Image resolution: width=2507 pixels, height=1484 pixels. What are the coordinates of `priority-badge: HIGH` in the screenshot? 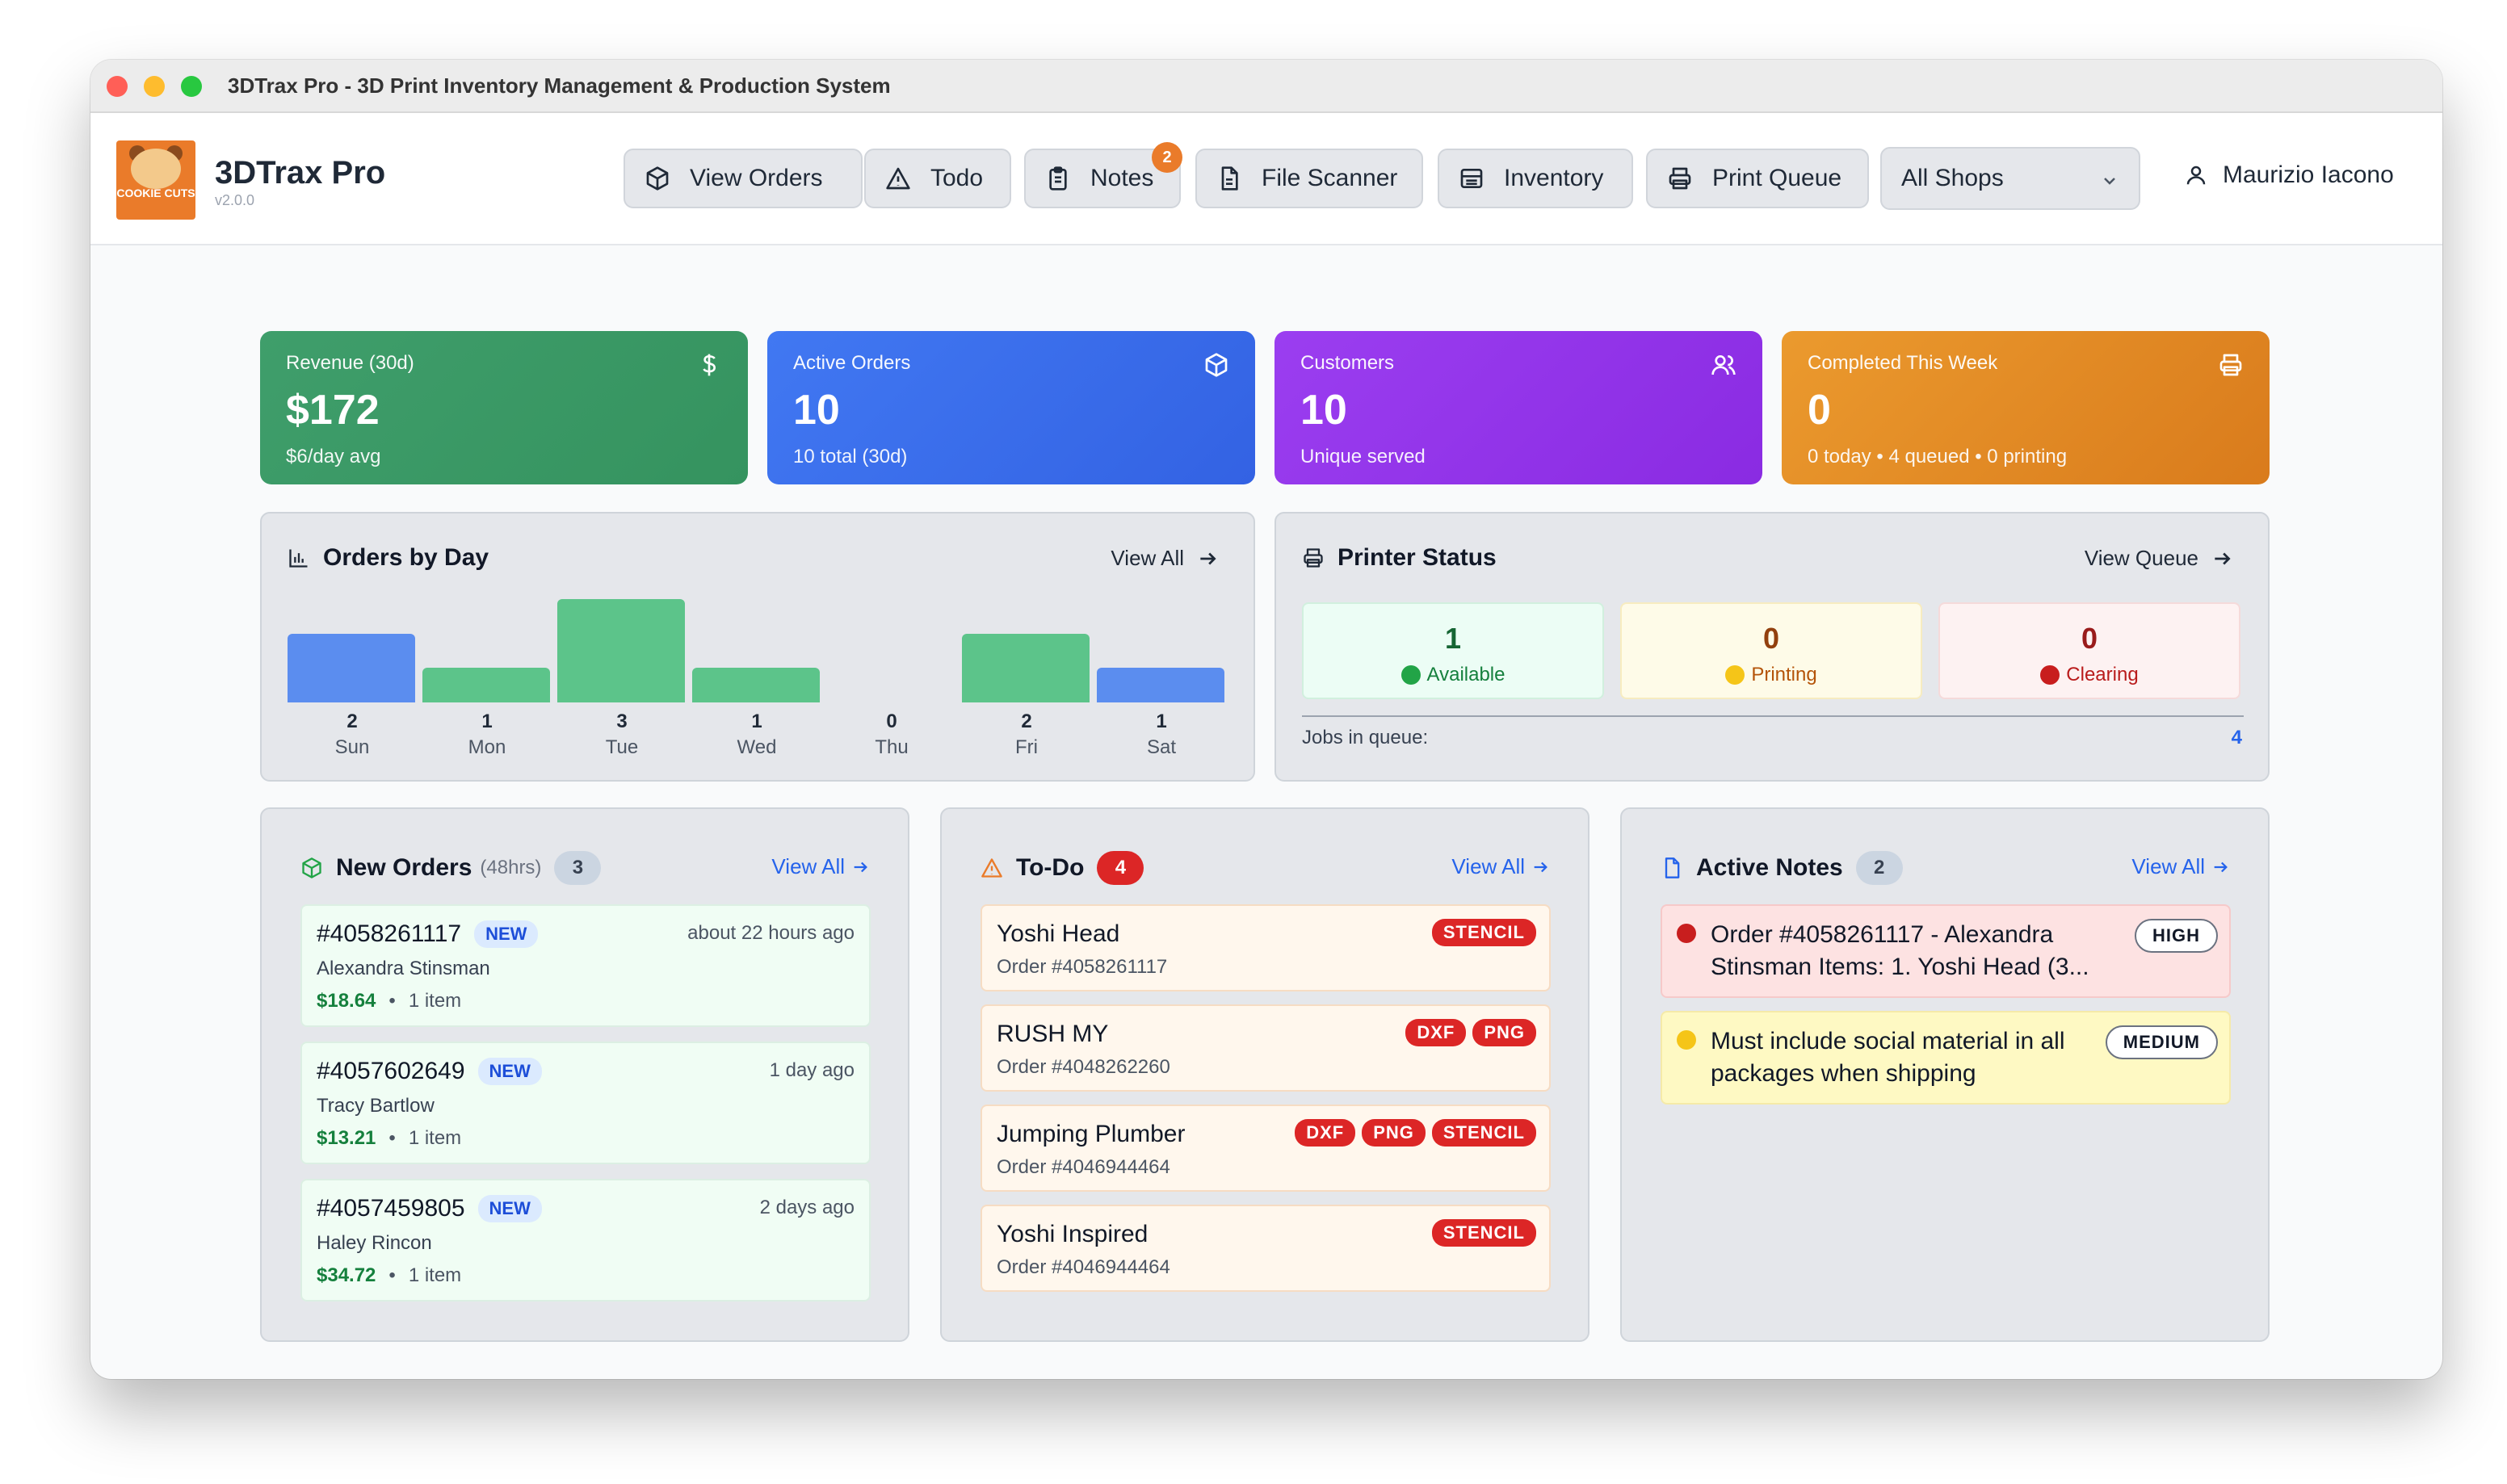 It's located at (2176, 936).